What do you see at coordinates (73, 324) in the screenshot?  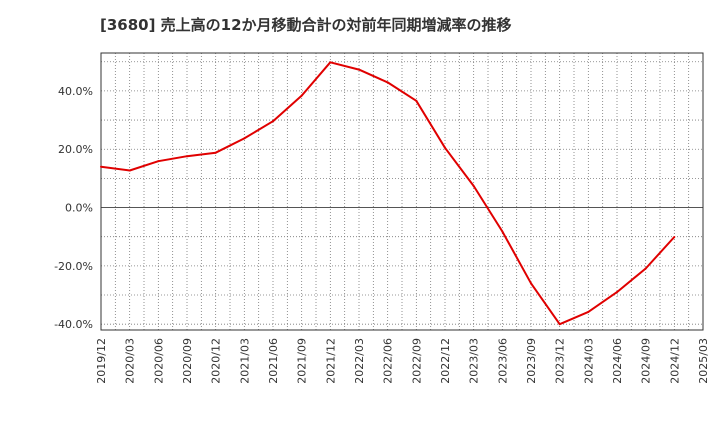 I see `y-tick-label: -40.0%` at bounding box center [73, 324].